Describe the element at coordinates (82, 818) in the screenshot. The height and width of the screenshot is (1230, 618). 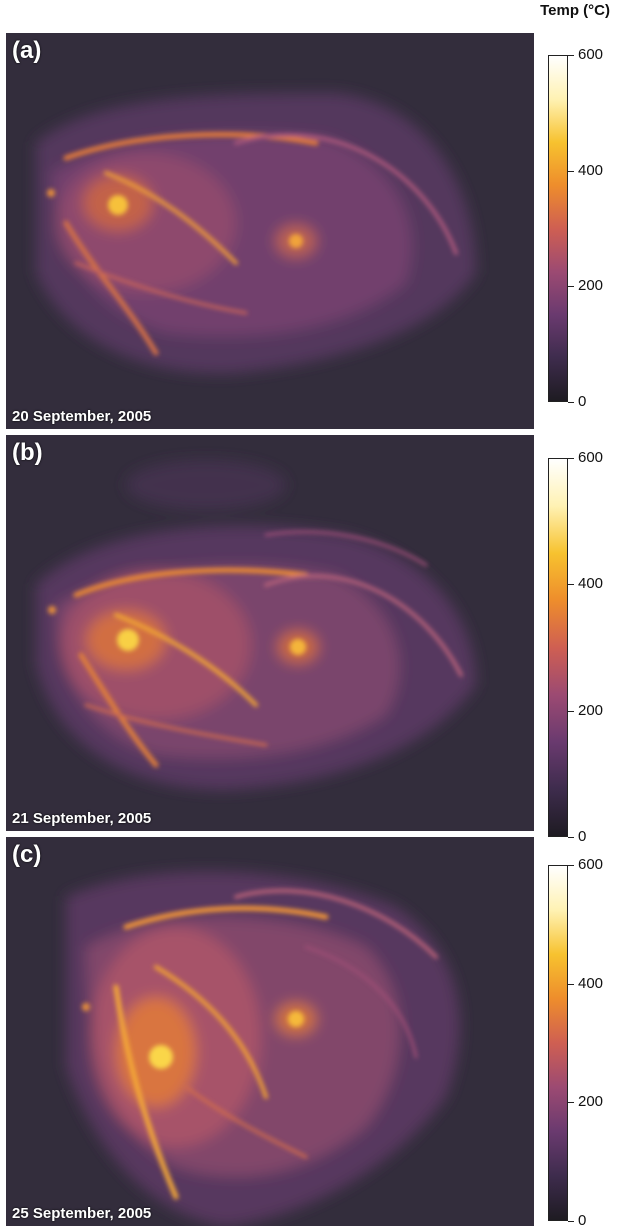
I see `date-label: 21 September, 2005` at that location.